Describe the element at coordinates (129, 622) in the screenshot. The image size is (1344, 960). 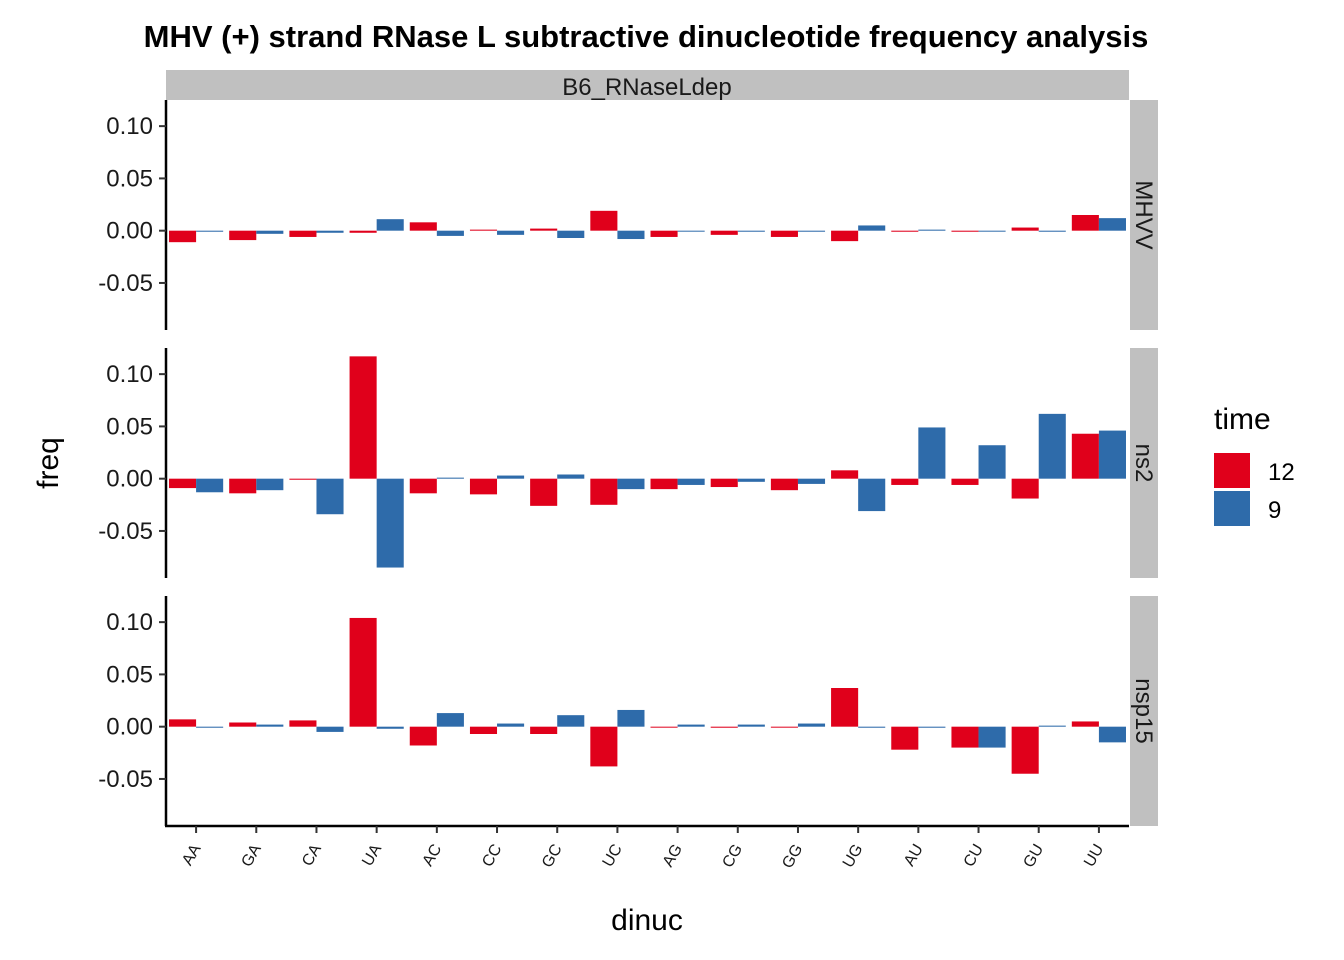
I see `y-tick-label-nsp15: 0.10` at that location.